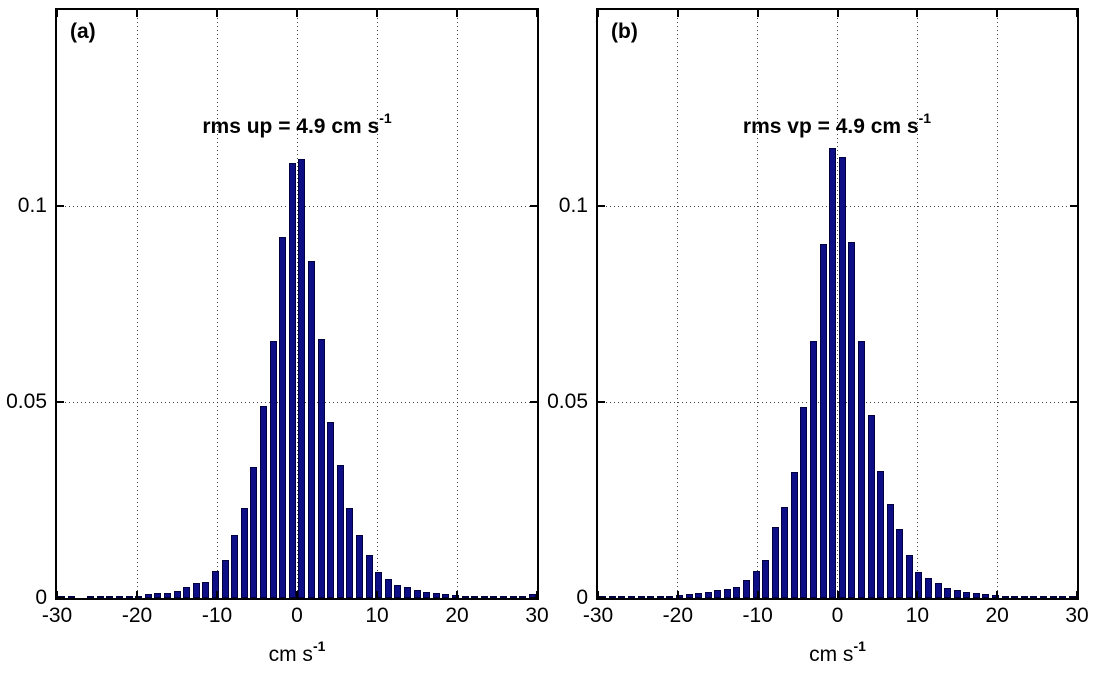  Describe the element at coordinates (1073, 598) in the screenshot. I see `y-tick-mark-right-b` at that location.